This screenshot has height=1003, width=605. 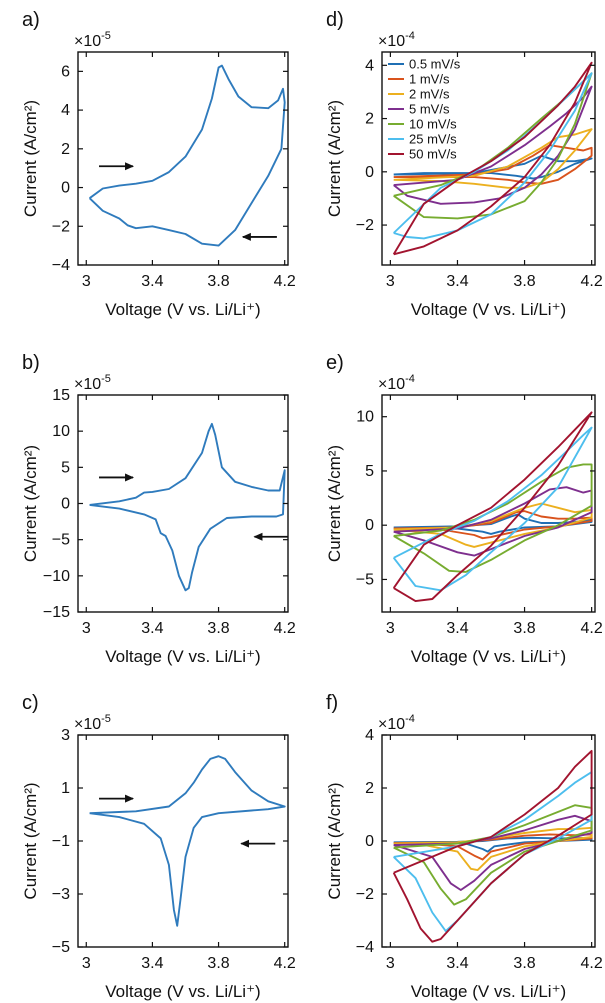 I want to click on series-line-5-mV-s, so click(x=493, y=145).